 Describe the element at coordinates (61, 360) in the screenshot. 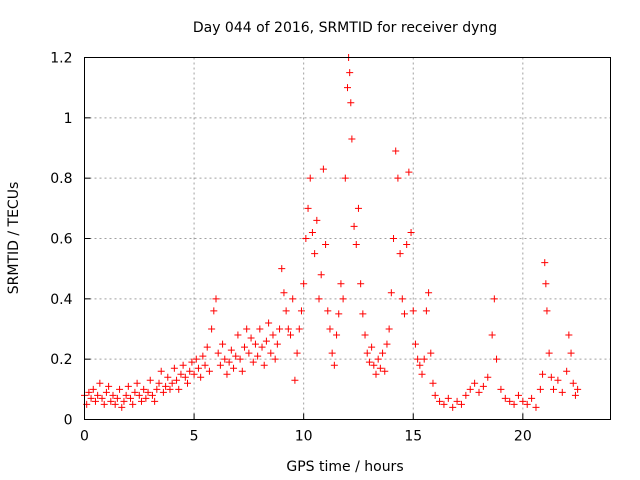

I see `y-tick-label: 0.2` at that location.